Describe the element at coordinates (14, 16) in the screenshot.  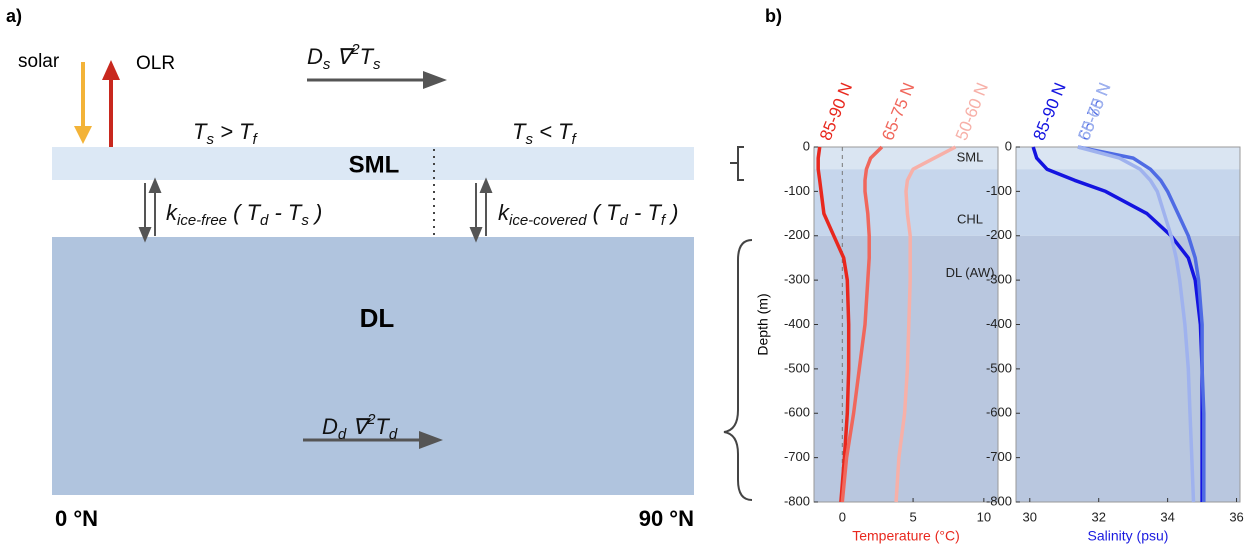
I see `panel-label: a)` at that location.